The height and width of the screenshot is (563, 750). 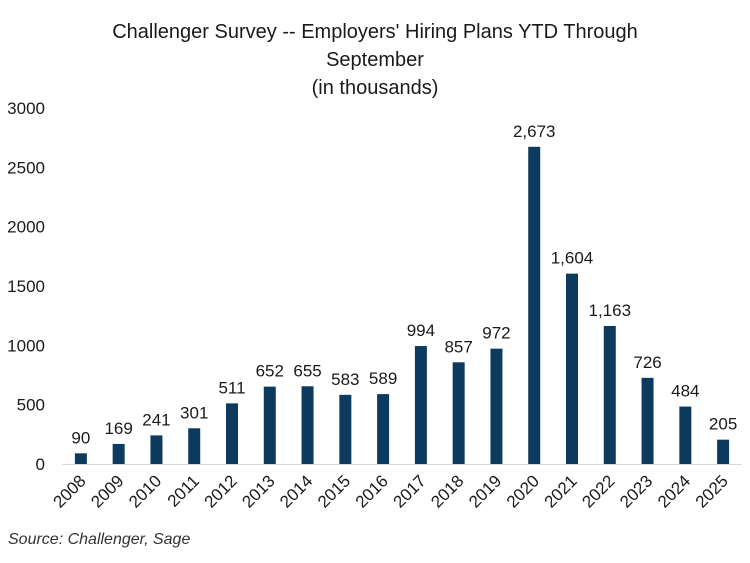 I want to click on data-label: 583, so click(x=345, y=379).